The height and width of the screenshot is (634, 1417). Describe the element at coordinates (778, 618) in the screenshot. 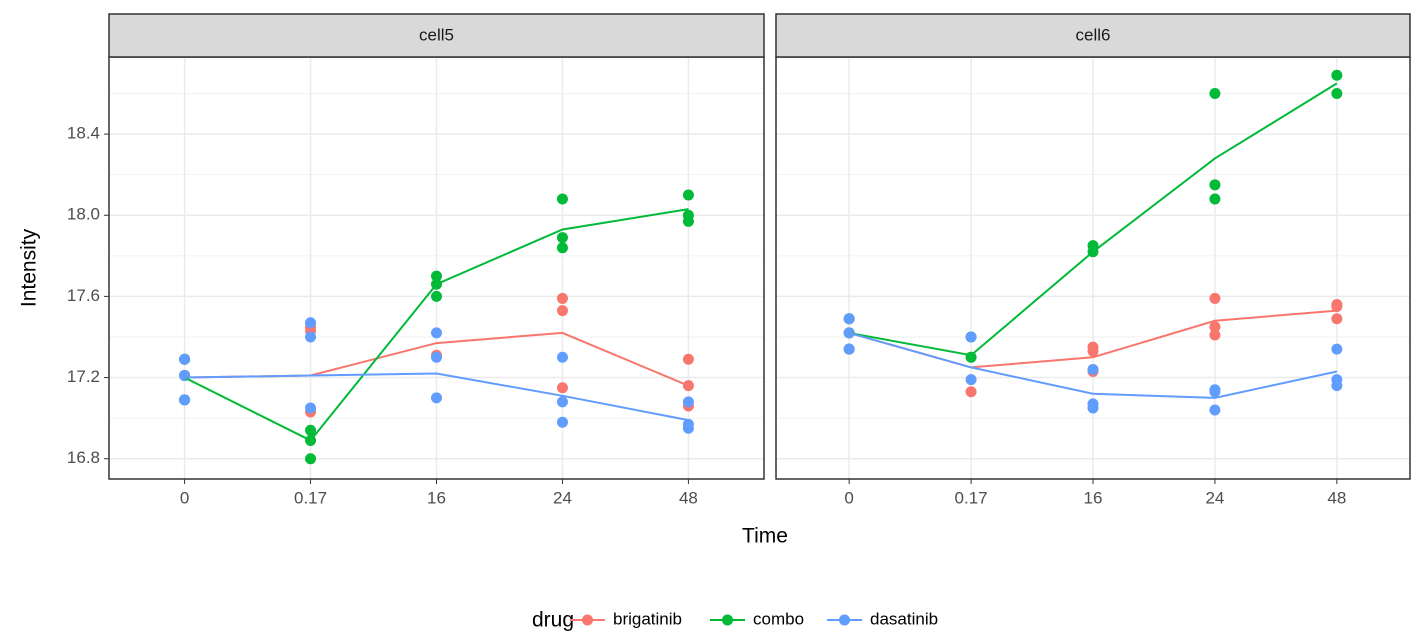

I see `legend-label: combo` at that location.